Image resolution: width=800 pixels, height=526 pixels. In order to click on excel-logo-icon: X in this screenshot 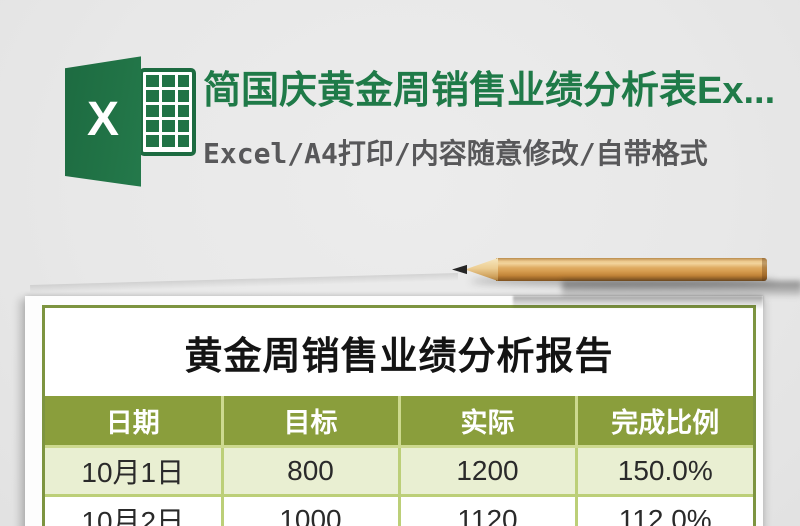, I will do `click(132, 121)`.